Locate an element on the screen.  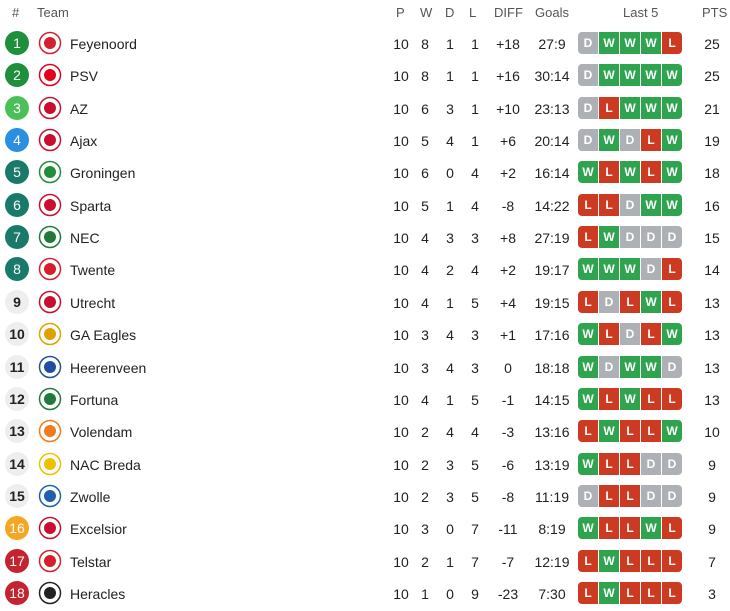
table-row: 7 NEC 10 4 3 3 +8 27:19 L W D D D 15 is located at coordinates (365, 238).